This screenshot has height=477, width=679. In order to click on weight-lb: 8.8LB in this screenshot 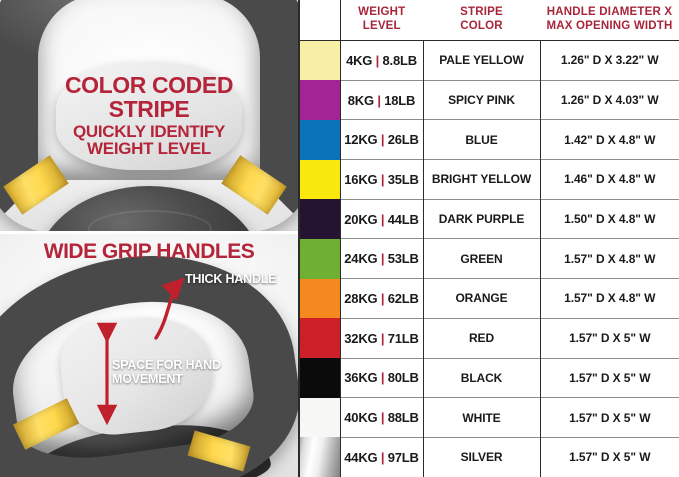, I will do `click(400, 60)`.